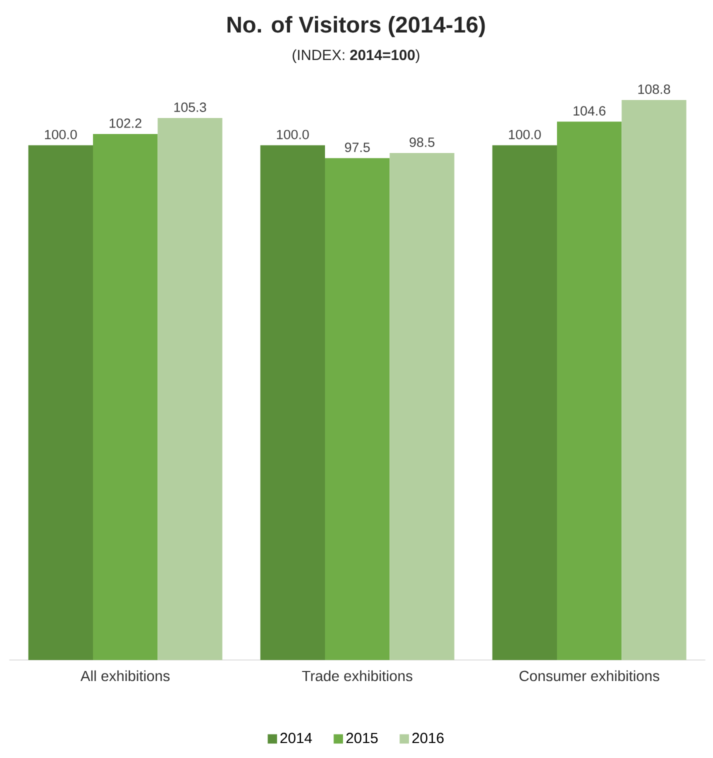 The width and height of the screenshot is (713, 758). Describe the element at coordinates (654, 89) in the screenshot. I see `data-label: 108.8` at that location.